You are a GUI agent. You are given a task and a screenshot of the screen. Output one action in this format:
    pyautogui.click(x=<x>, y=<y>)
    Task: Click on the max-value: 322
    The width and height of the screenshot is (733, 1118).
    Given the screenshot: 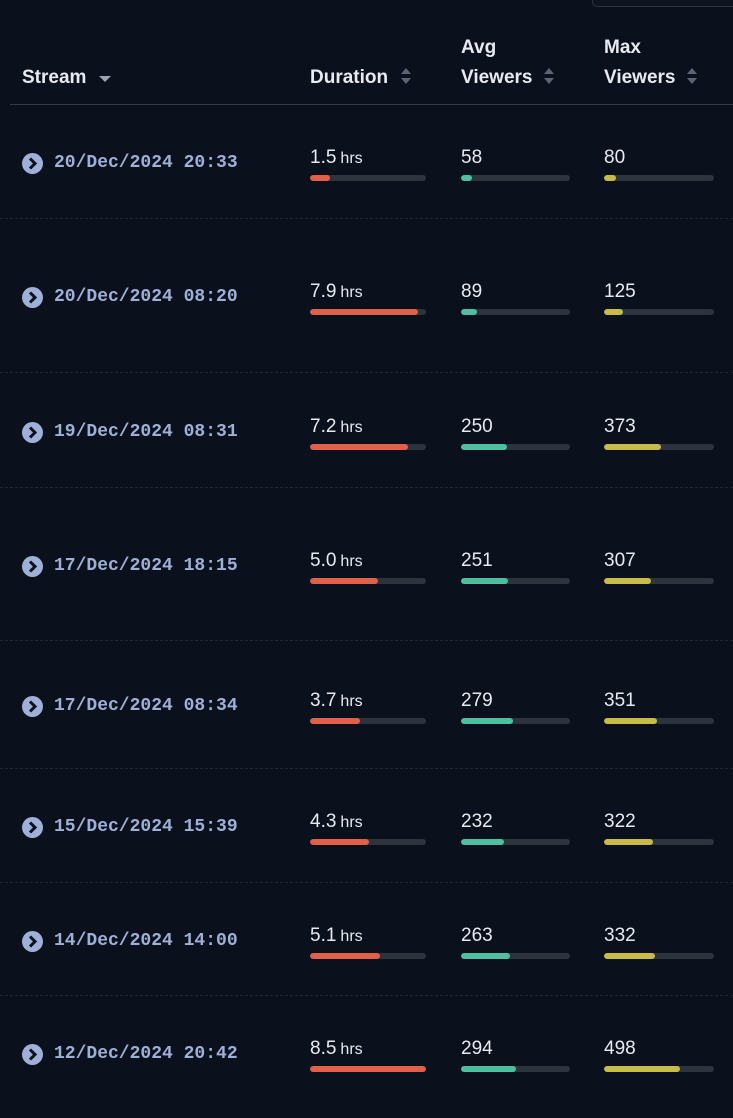 What is the action you would take?
    pyautogui.click(x=620, y=822)
    